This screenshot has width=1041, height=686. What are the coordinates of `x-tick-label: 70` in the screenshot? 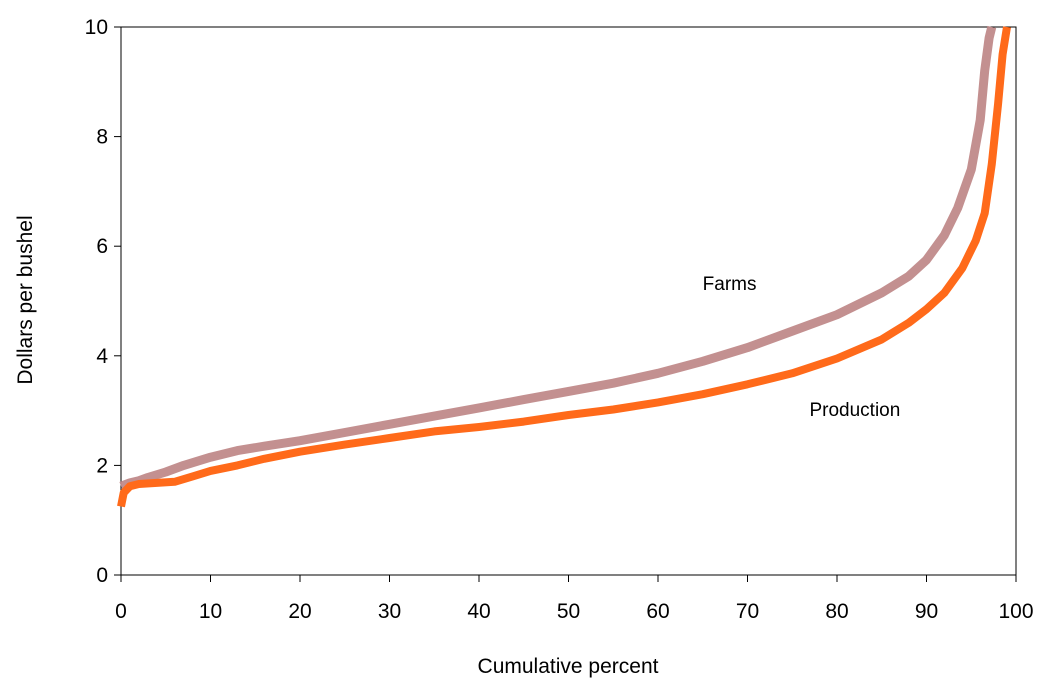 It's located at (747, 611).